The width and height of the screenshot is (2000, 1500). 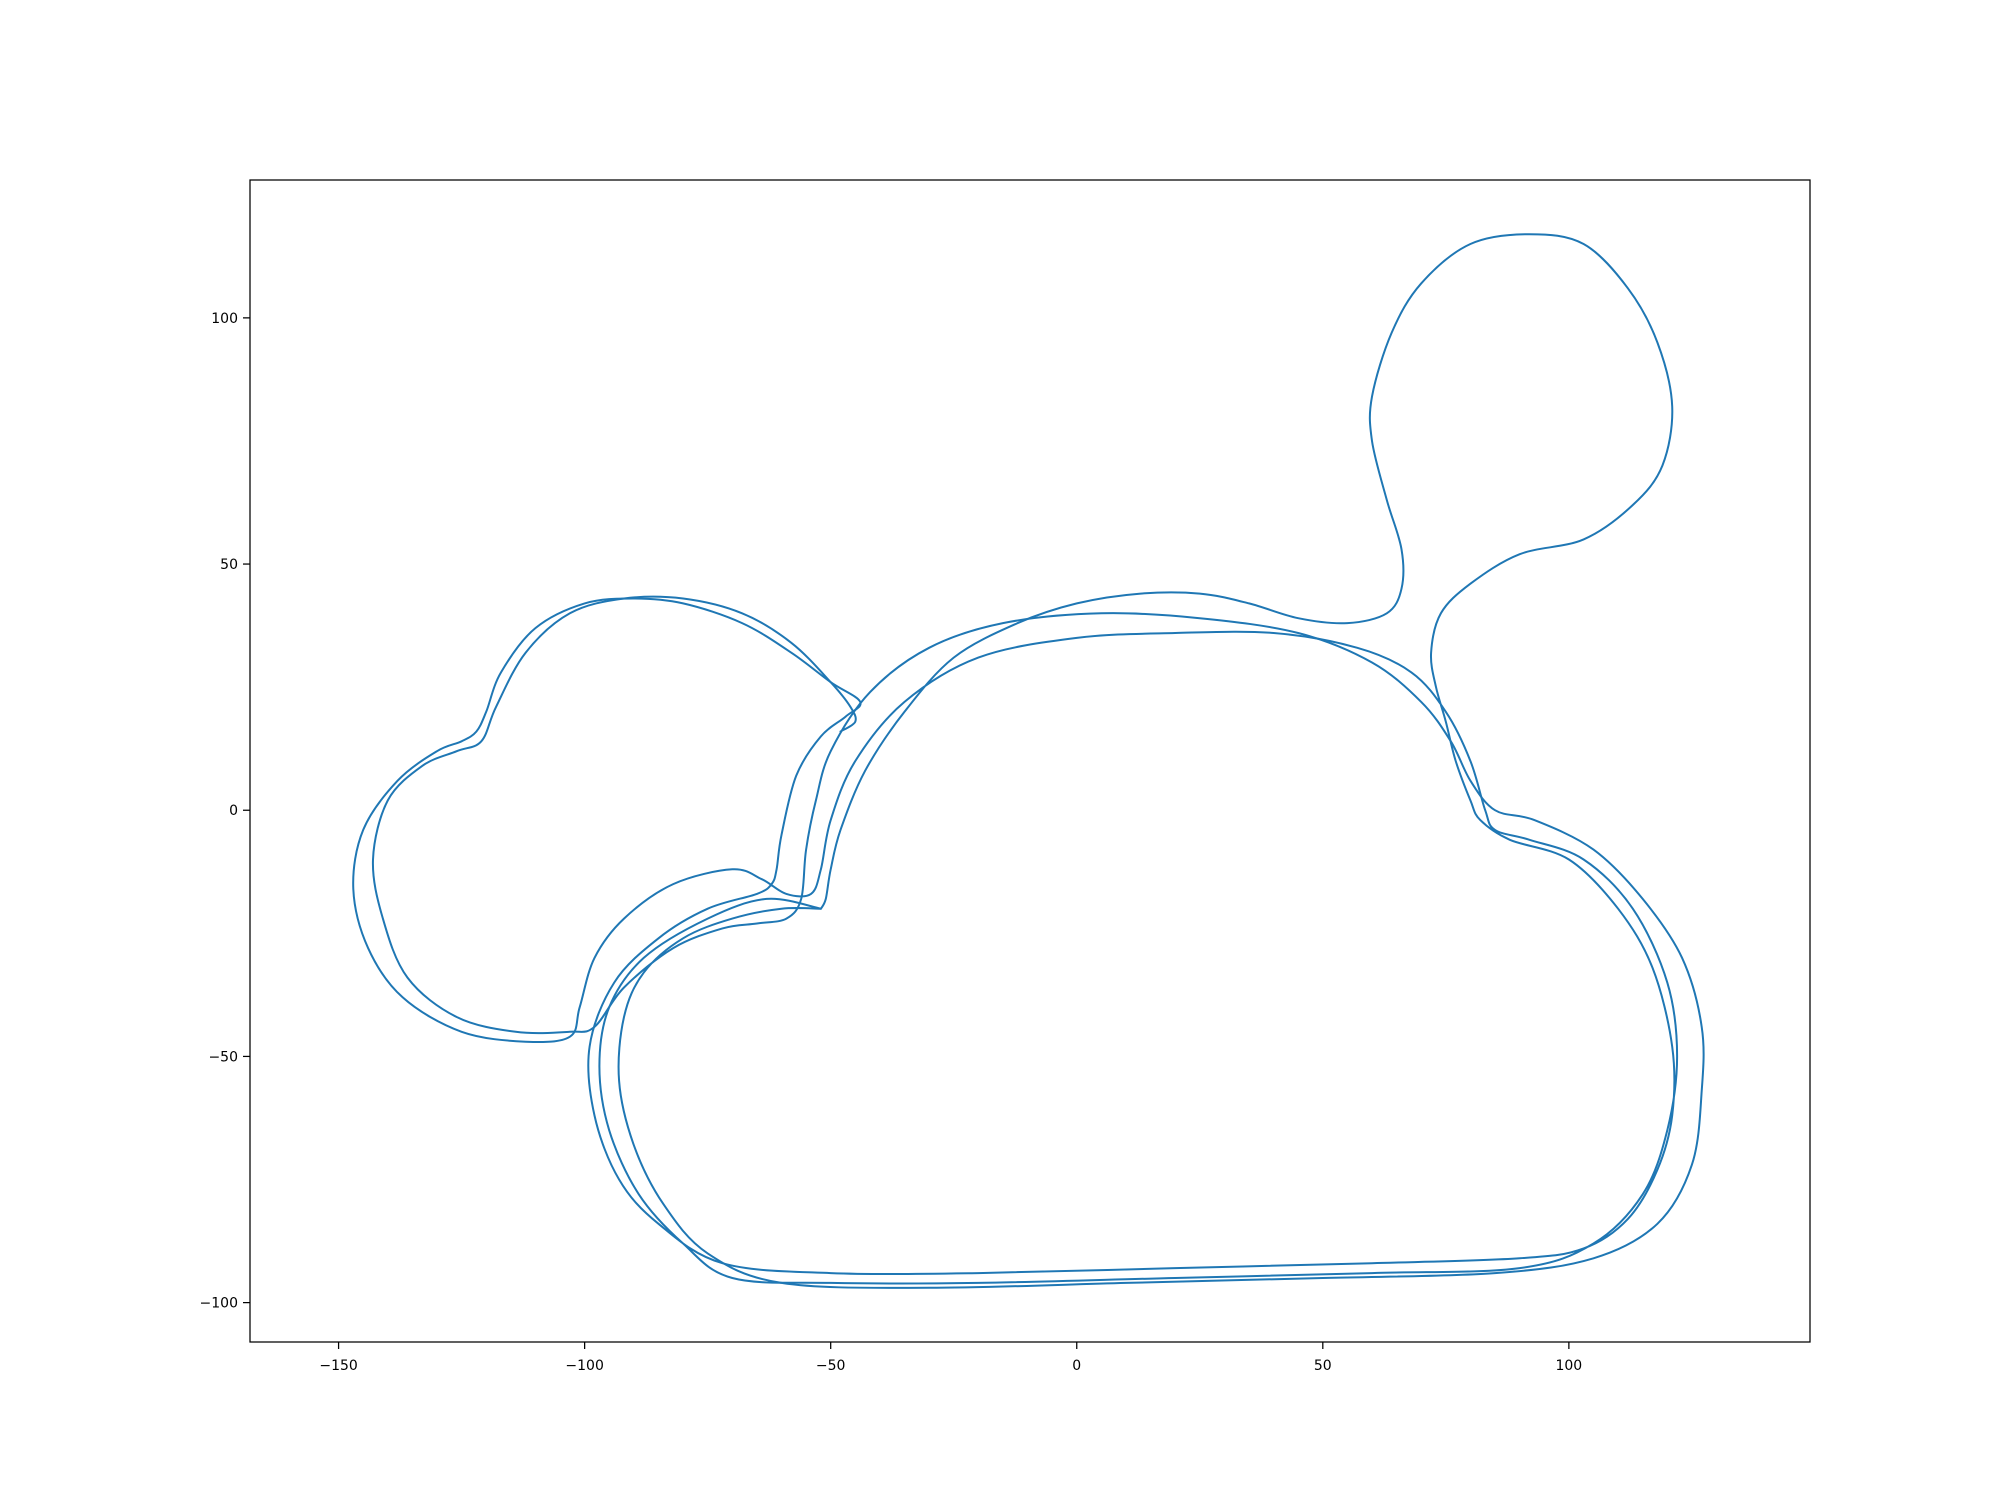 What do you see at coordinates (584, 1366) in the screenshot?
I see `x-tick-label: −100` at bounding box center [584, 1366].